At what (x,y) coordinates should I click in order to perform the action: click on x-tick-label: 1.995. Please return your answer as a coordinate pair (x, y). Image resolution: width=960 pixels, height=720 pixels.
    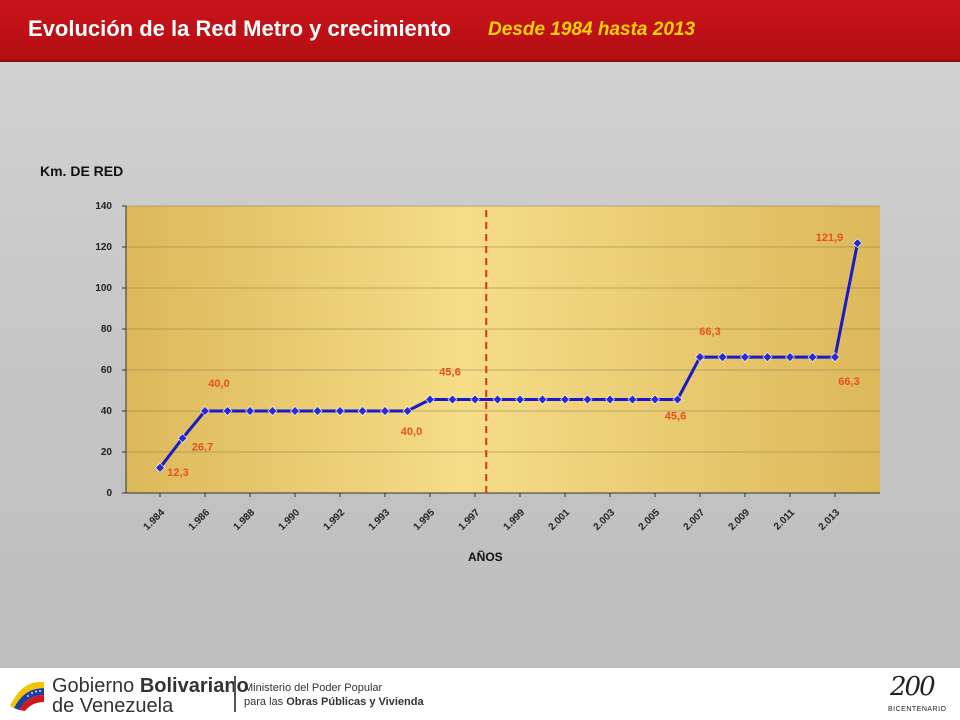
    Looking at the image, I should click on (425, 520).